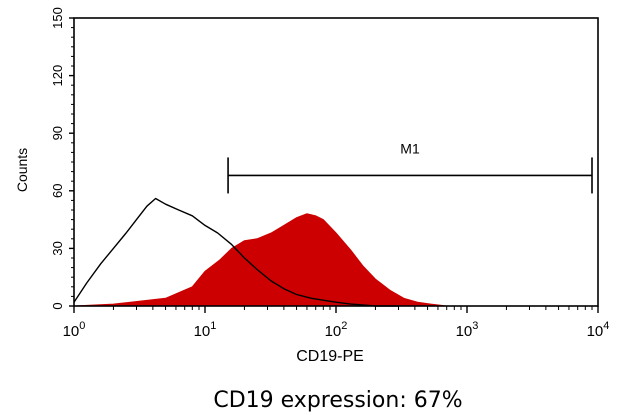 This screenshot has height=416, width=618. Describe the element at coordinates (467, 330) in the screenshot. I see `x-tick-label: 10³` at that location.